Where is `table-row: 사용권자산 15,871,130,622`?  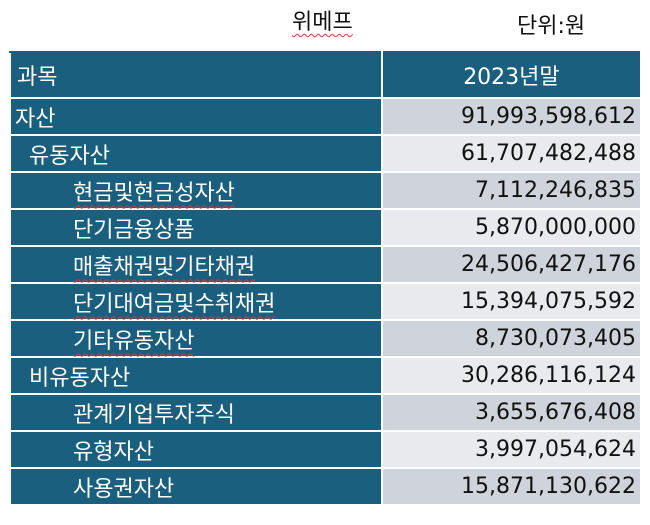 table-row: 사용권자산 15,871,130,622 is located at coordinates (326, 486).